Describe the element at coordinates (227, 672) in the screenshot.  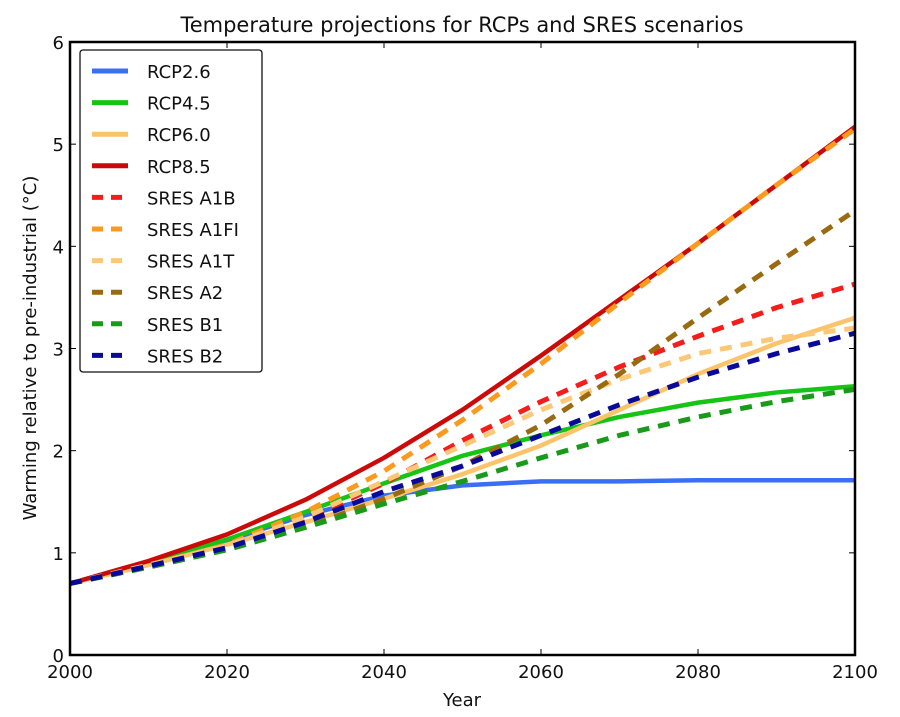
I see `x-tick-label: 2020` at that location.